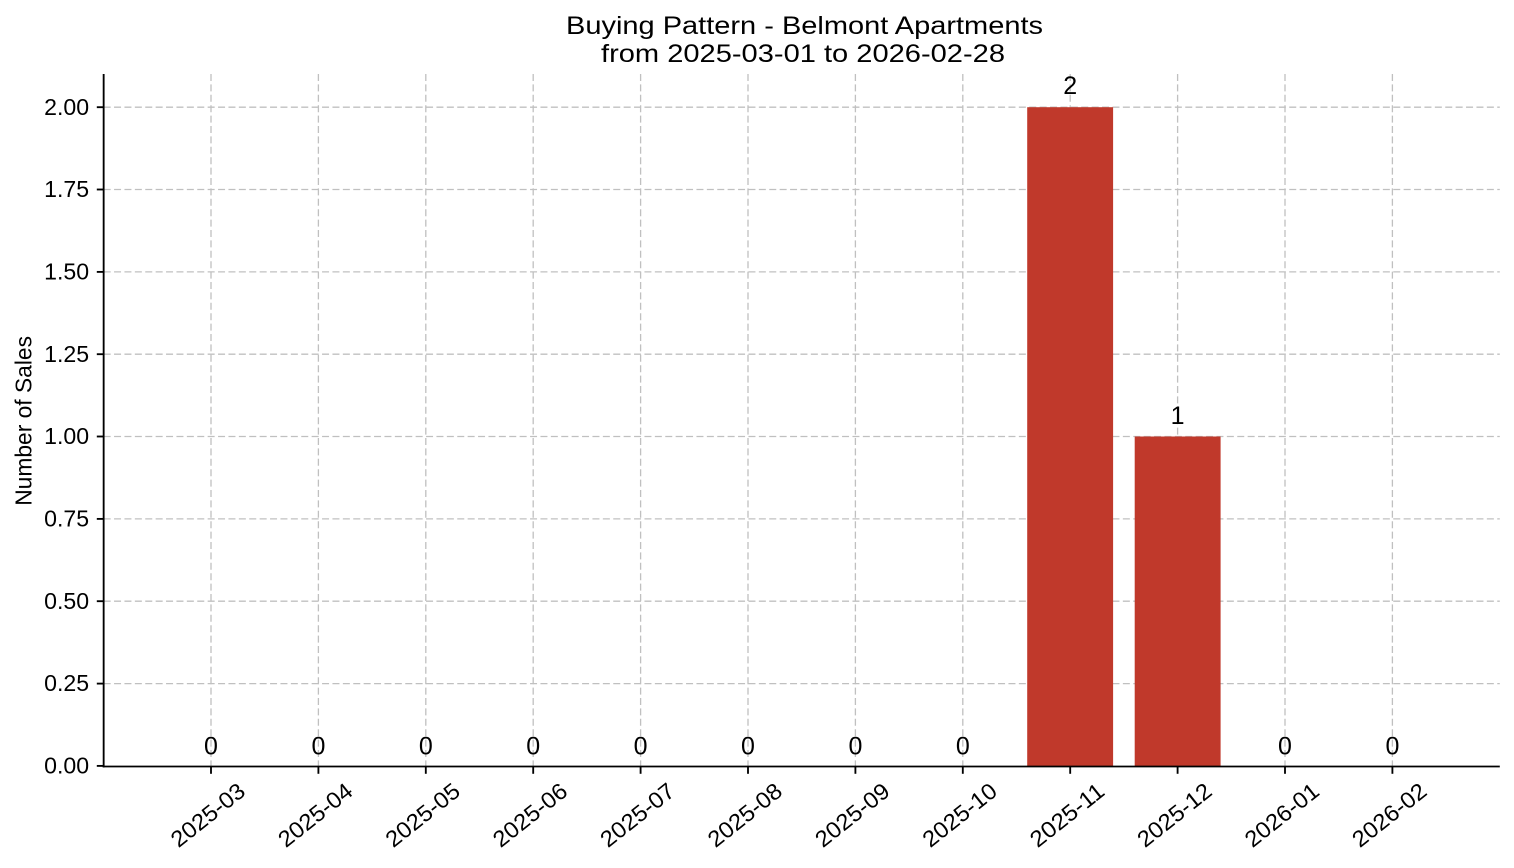 This screenshot has height=868, width=1514. Describe the element at coordinates (66, 272) in the screenshot. I see `svg-text: 1.50` at that location.